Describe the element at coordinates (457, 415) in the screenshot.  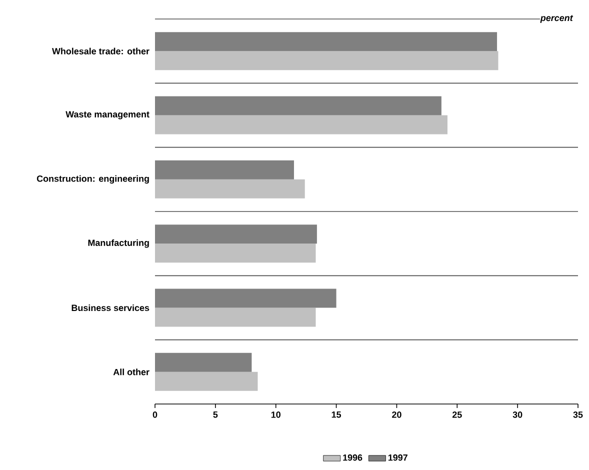
I see `x-tick-label: 25` at that location.